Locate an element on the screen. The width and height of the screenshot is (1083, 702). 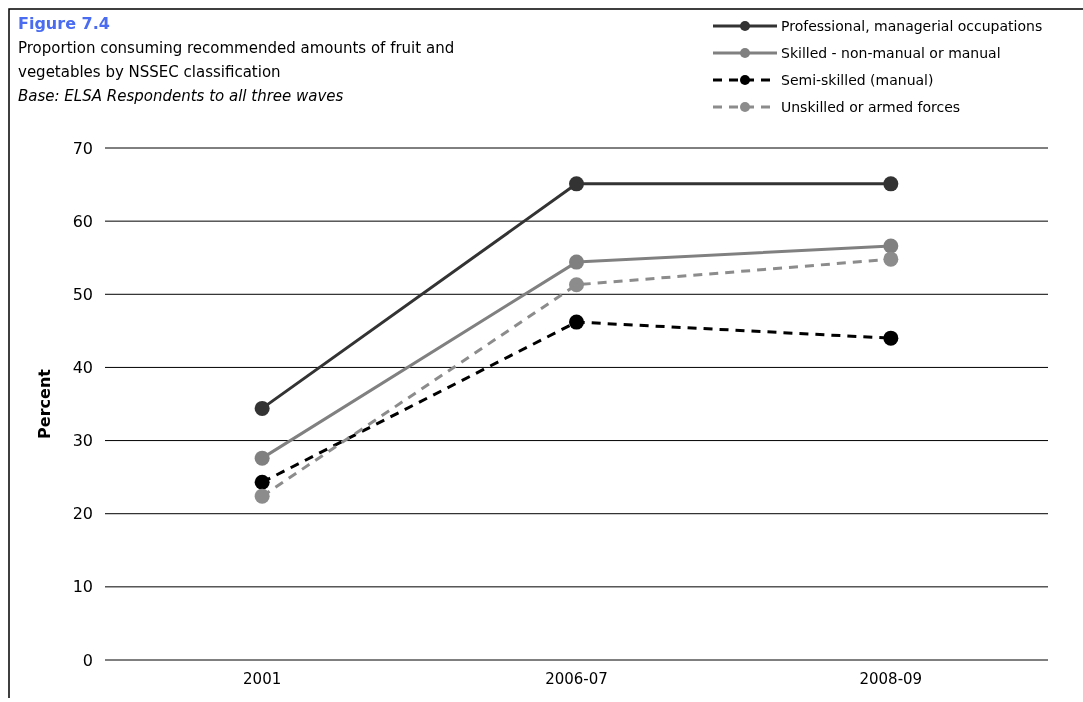
chart-title: Figure 7.4 is located at coordinates (64, 23).